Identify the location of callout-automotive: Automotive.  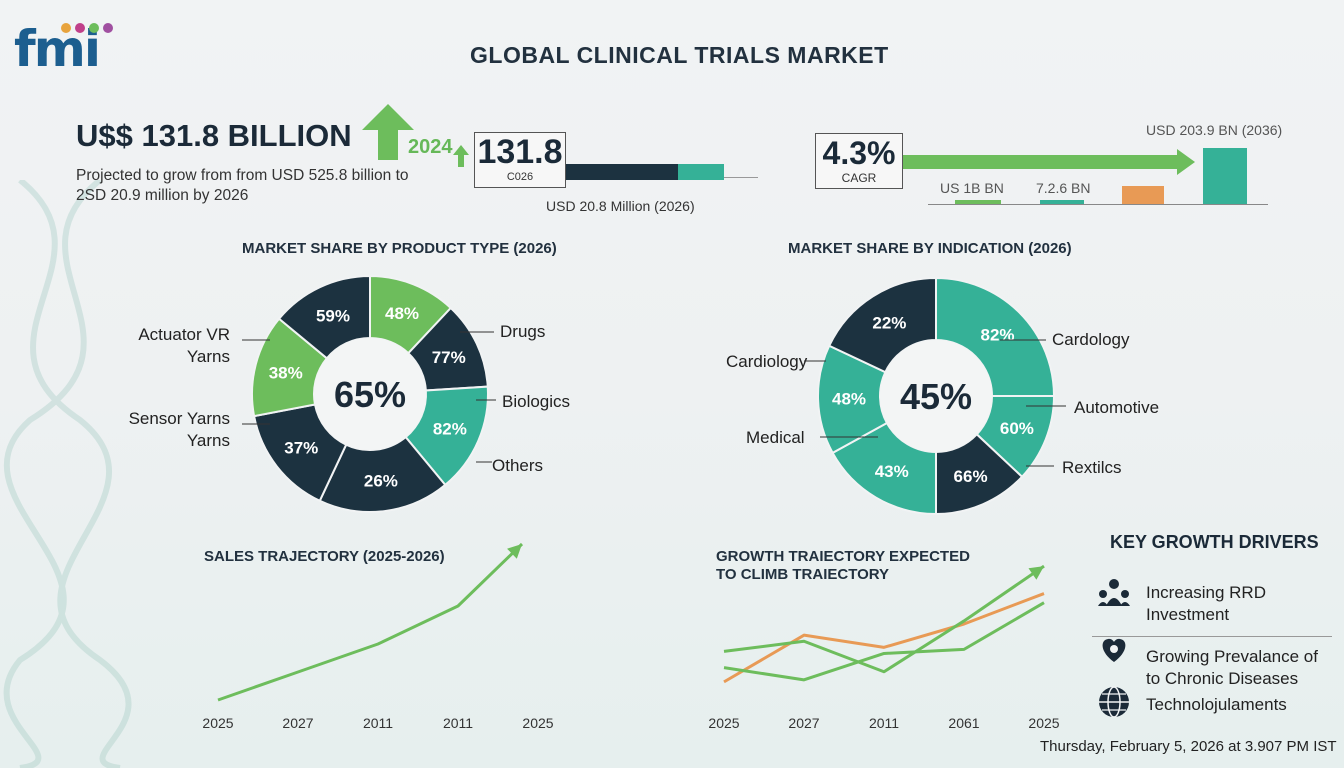
(1117, 407).